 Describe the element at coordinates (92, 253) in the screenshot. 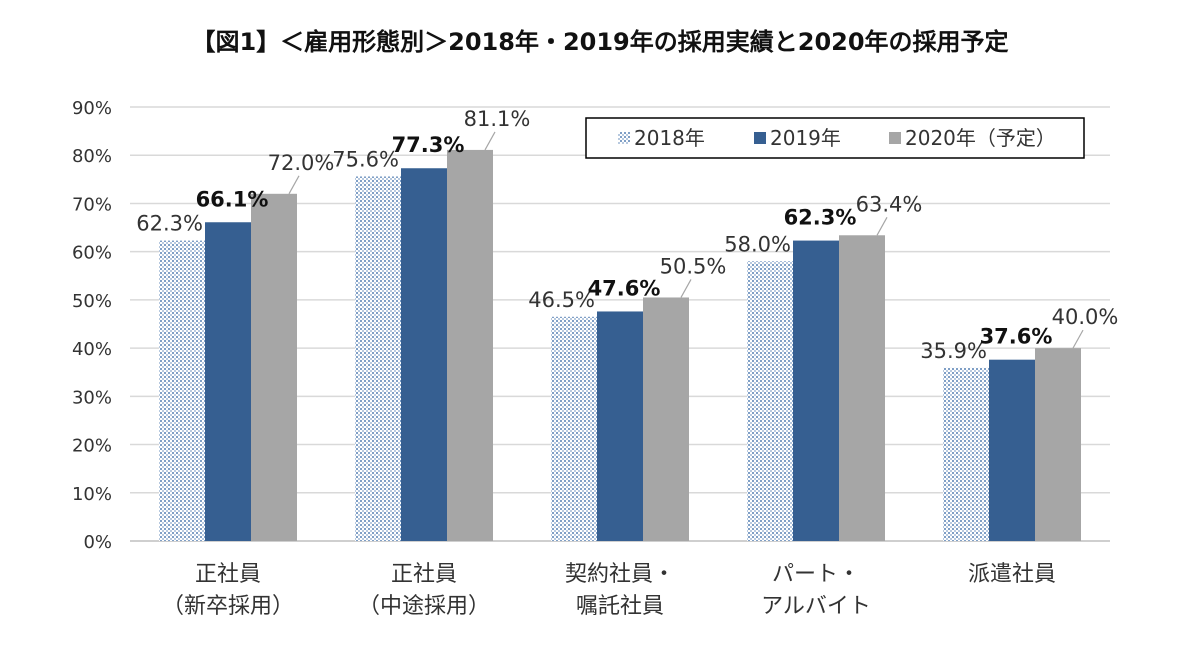

I see `y-tick-label: 60%` at that location.